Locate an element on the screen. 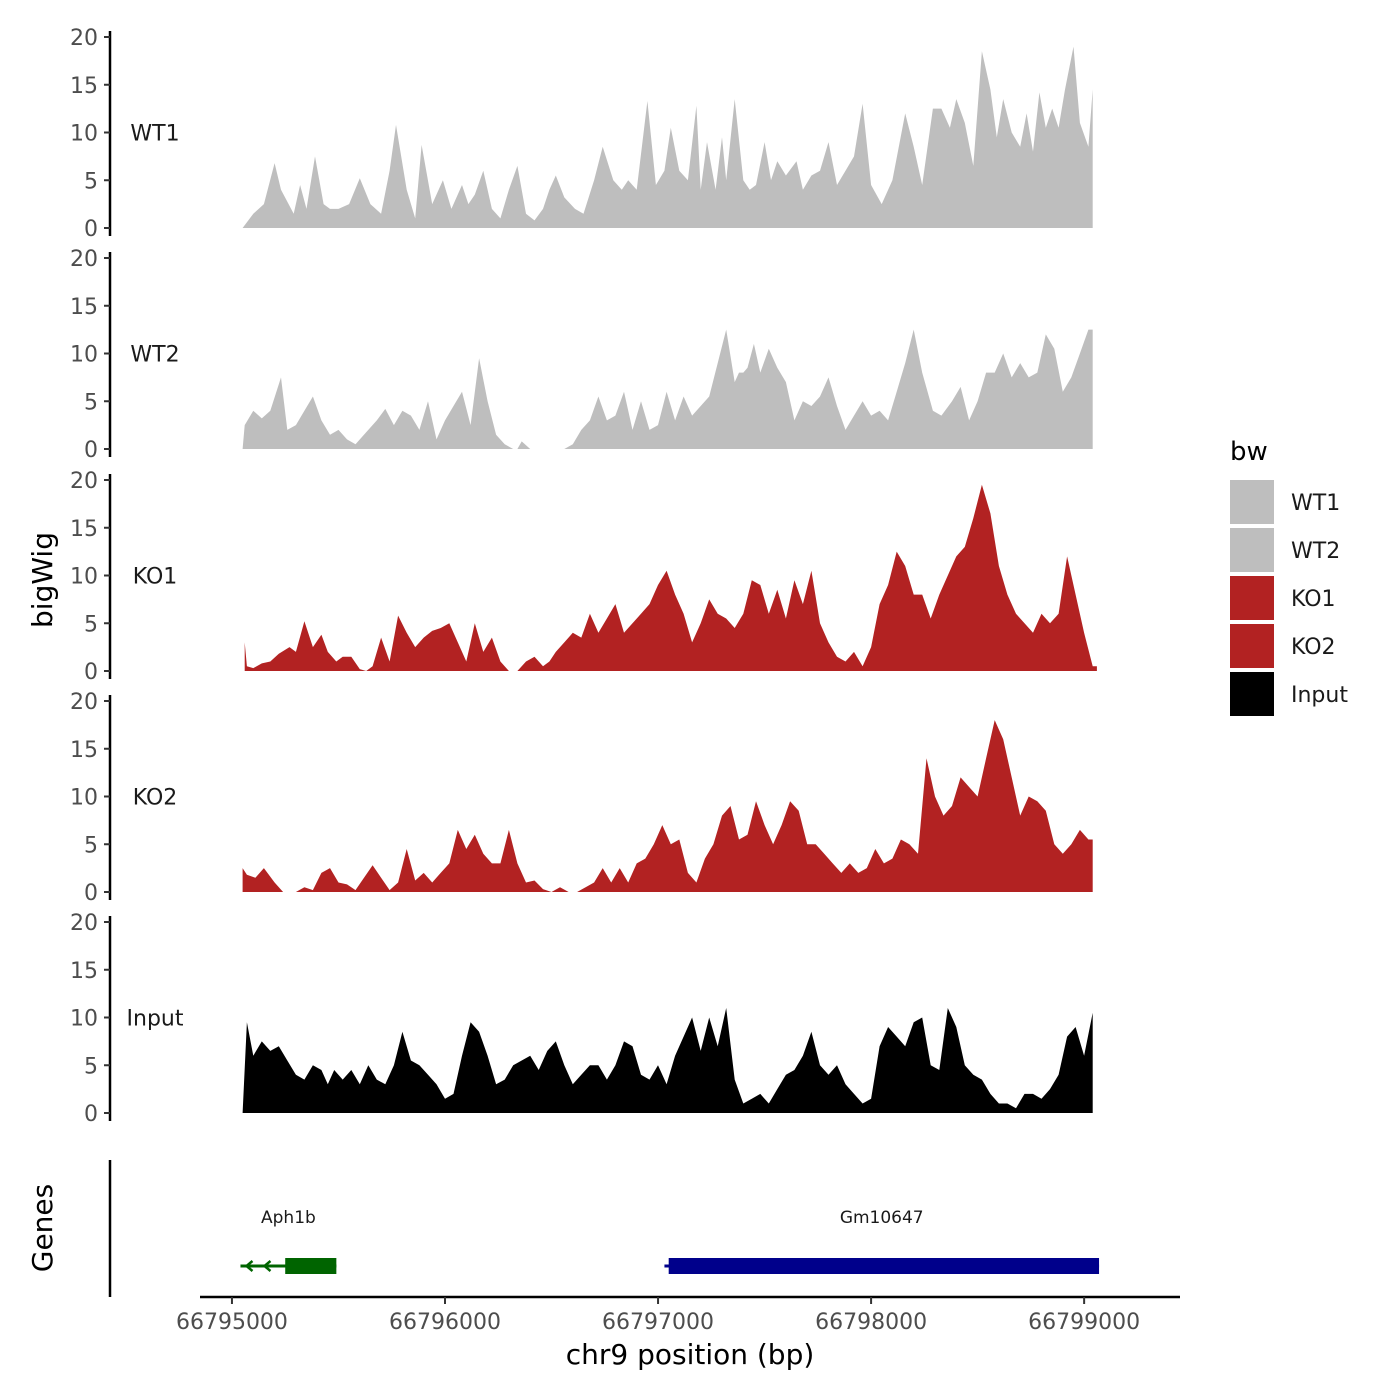 The height and width of the screenshot is (1400, 1400). track-panel: 0 5 10 15 20 WT2 is located at coordinates (581, 355).